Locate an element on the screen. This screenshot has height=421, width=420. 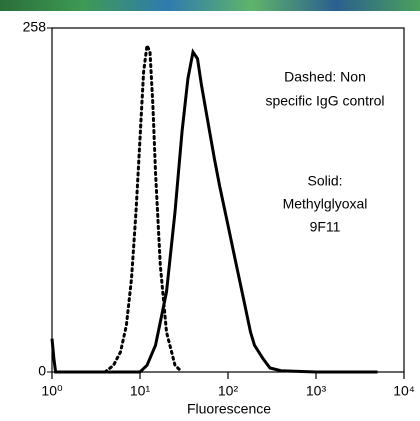
annotation: Dashed: Non is located at coordinates (325, 77).